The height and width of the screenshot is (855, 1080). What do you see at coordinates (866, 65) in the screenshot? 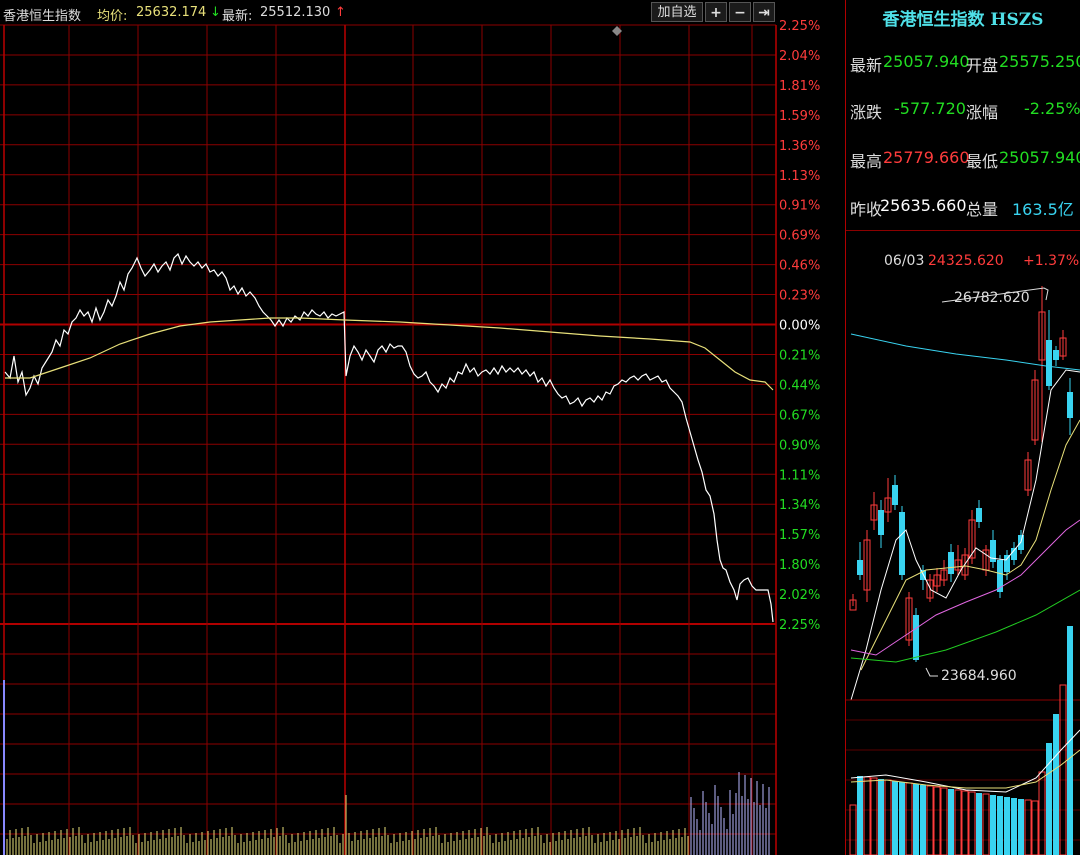
I see `quote-label: 最新` at bounding box center [866, 65].